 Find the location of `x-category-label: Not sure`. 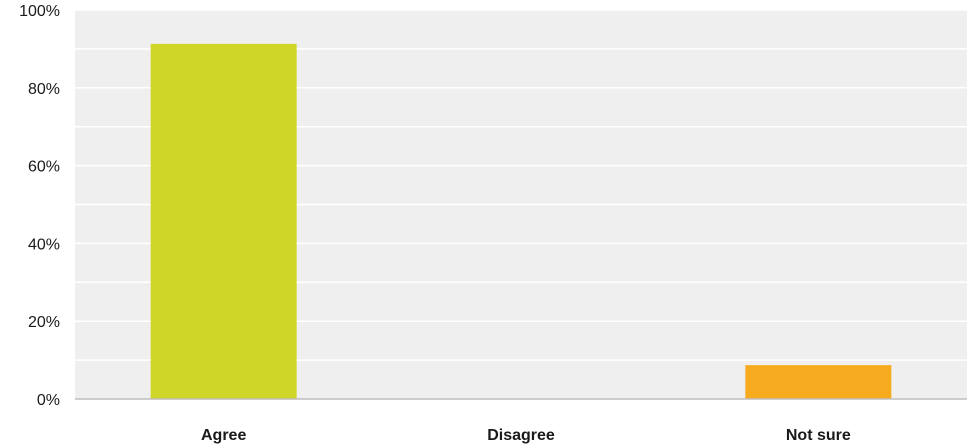

x-category-label: Not sure is located at coordinates (818, 435).